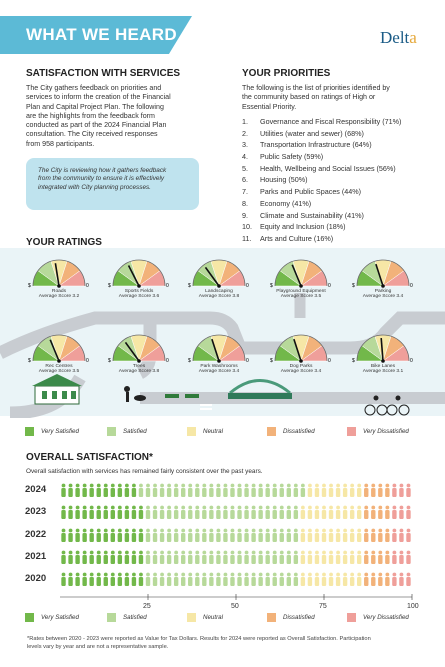 The width and height of the screenshot is (445, 667). What do you see at coordinates (299, 617) in the screenshot?
I see `legend-label: Dissatisfied` at bounding box center [299, 617].